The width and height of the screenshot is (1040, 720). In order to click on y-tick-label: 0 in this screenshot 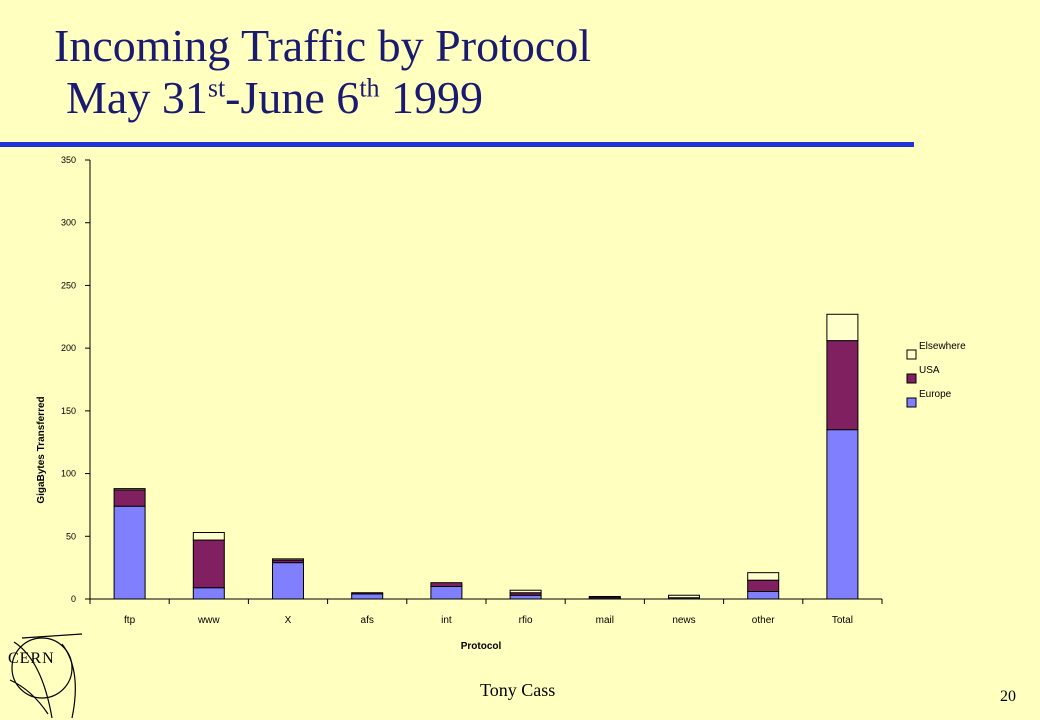, I will do `click(73, 599)`.